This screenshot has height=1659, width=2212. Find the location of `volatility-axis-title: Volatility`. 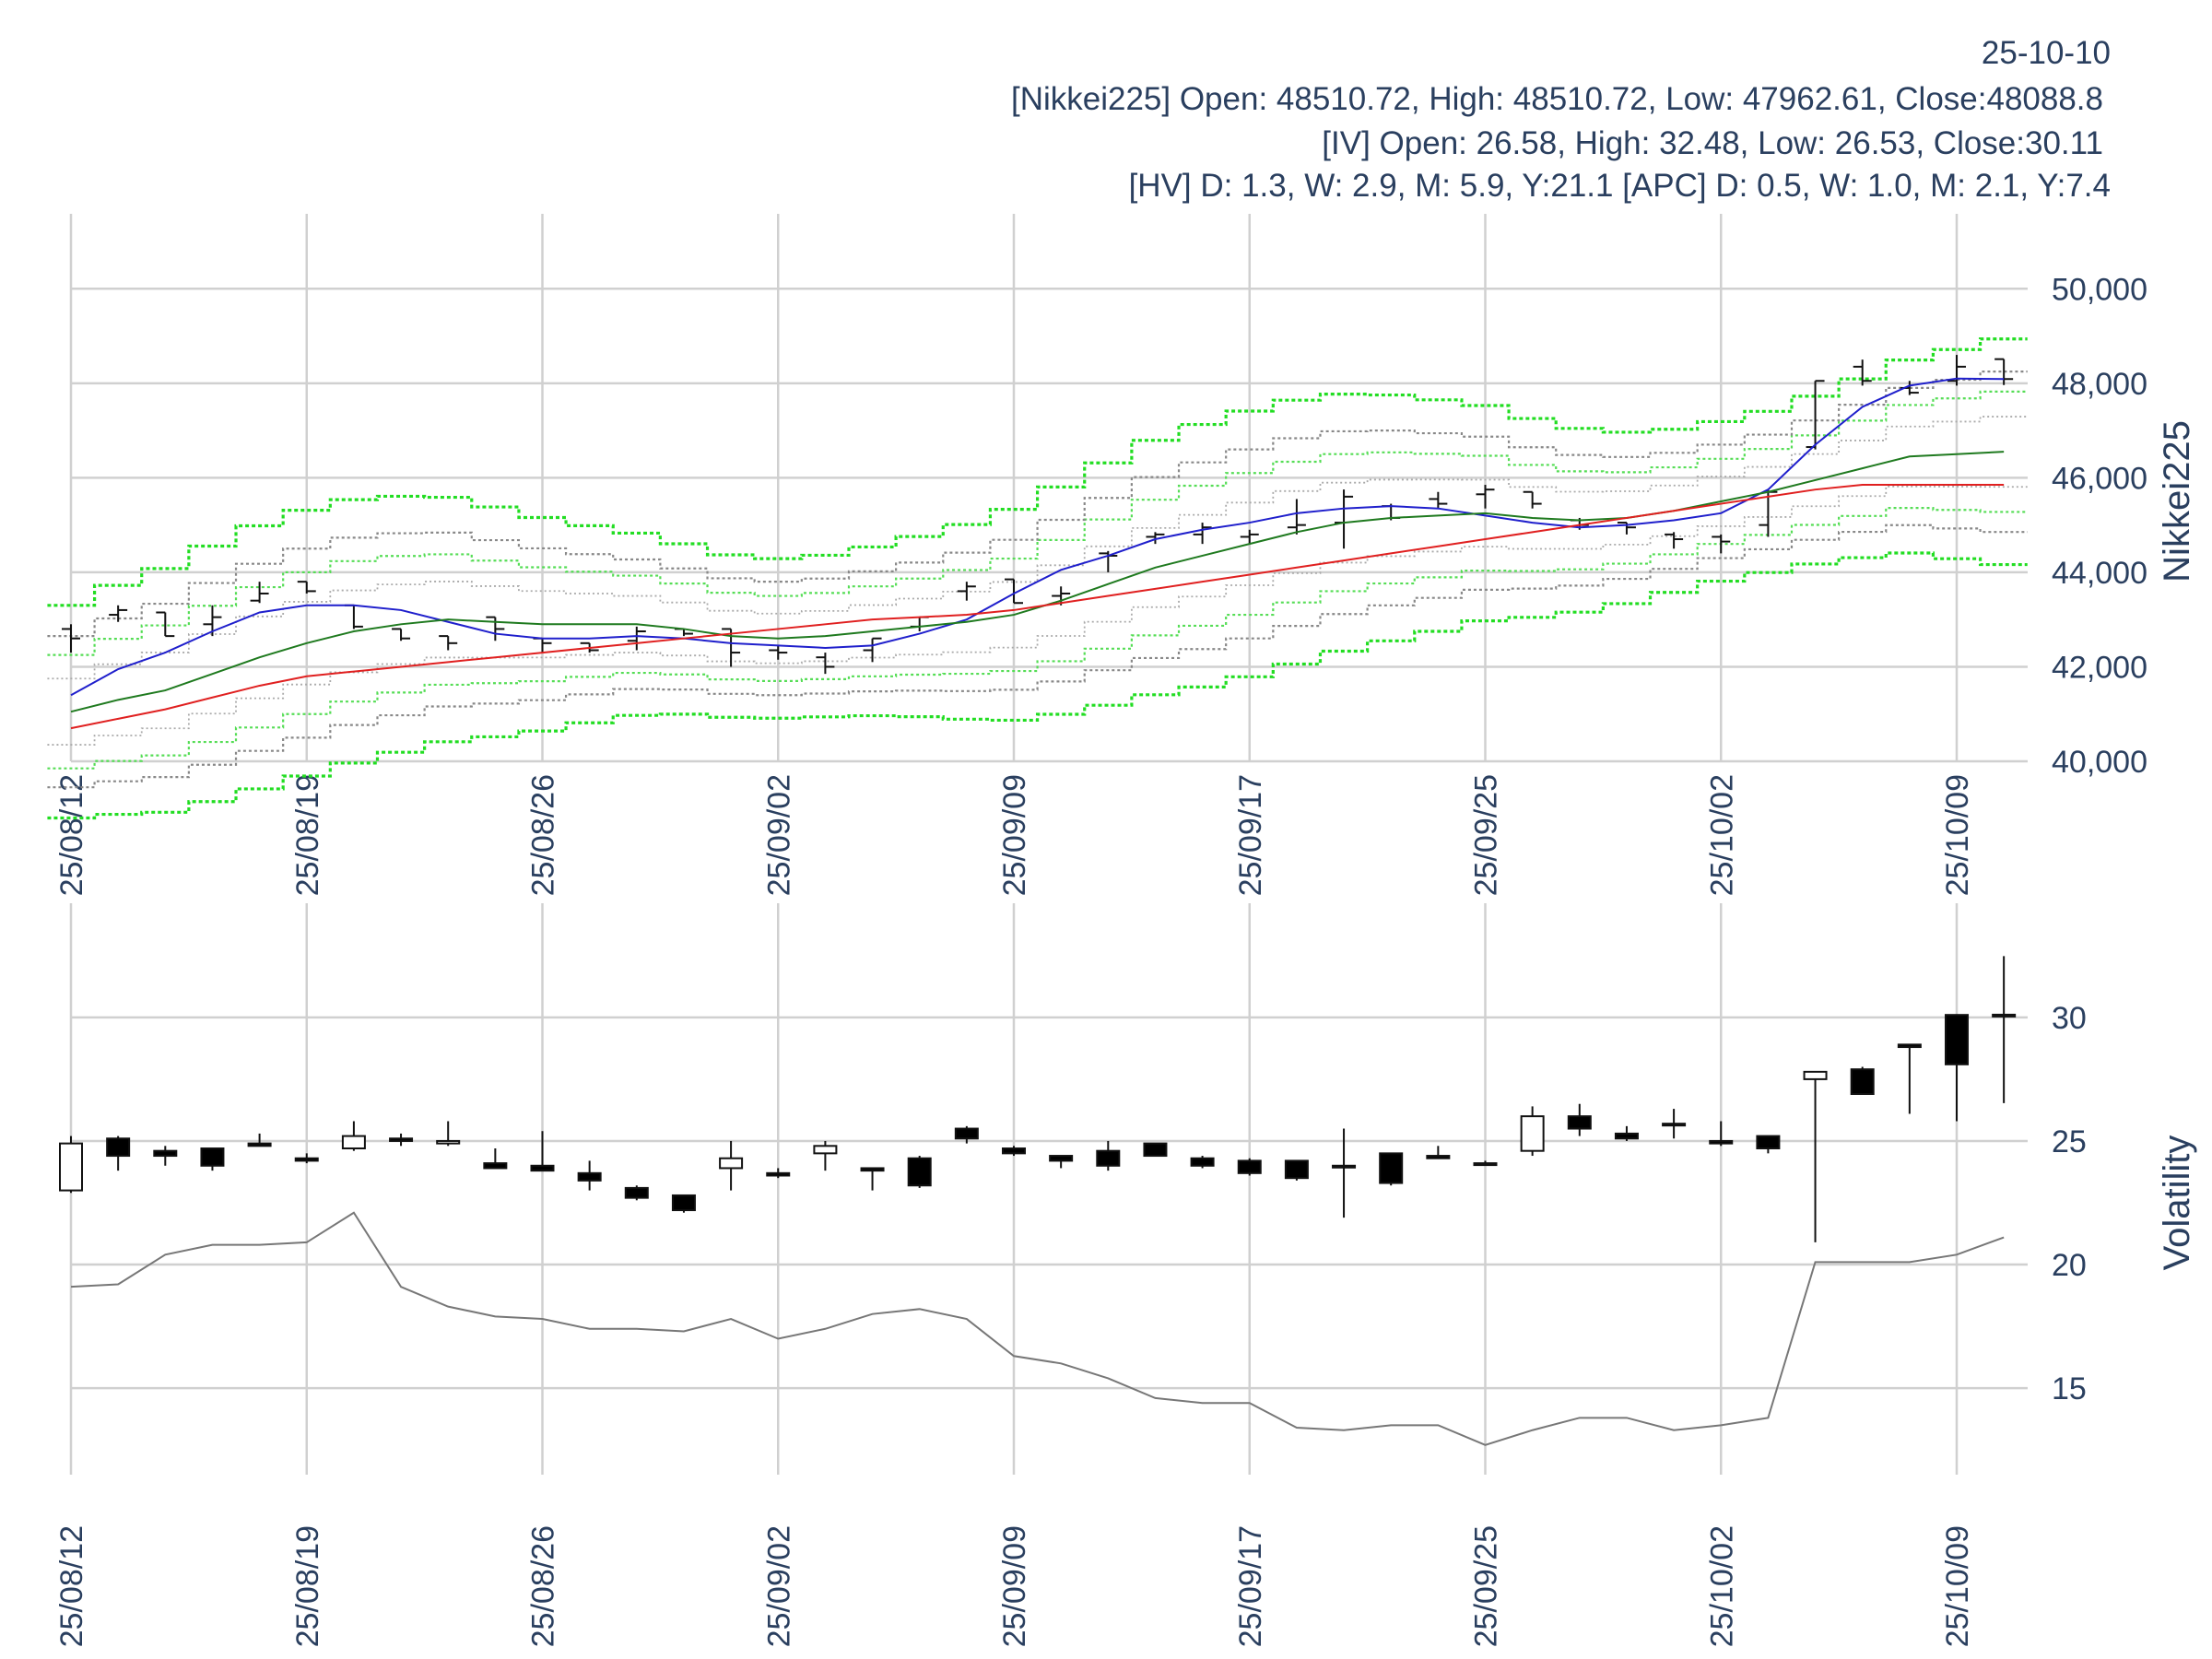

volatility-axis-title: Volatility is located at coordinates (2177, 1203).